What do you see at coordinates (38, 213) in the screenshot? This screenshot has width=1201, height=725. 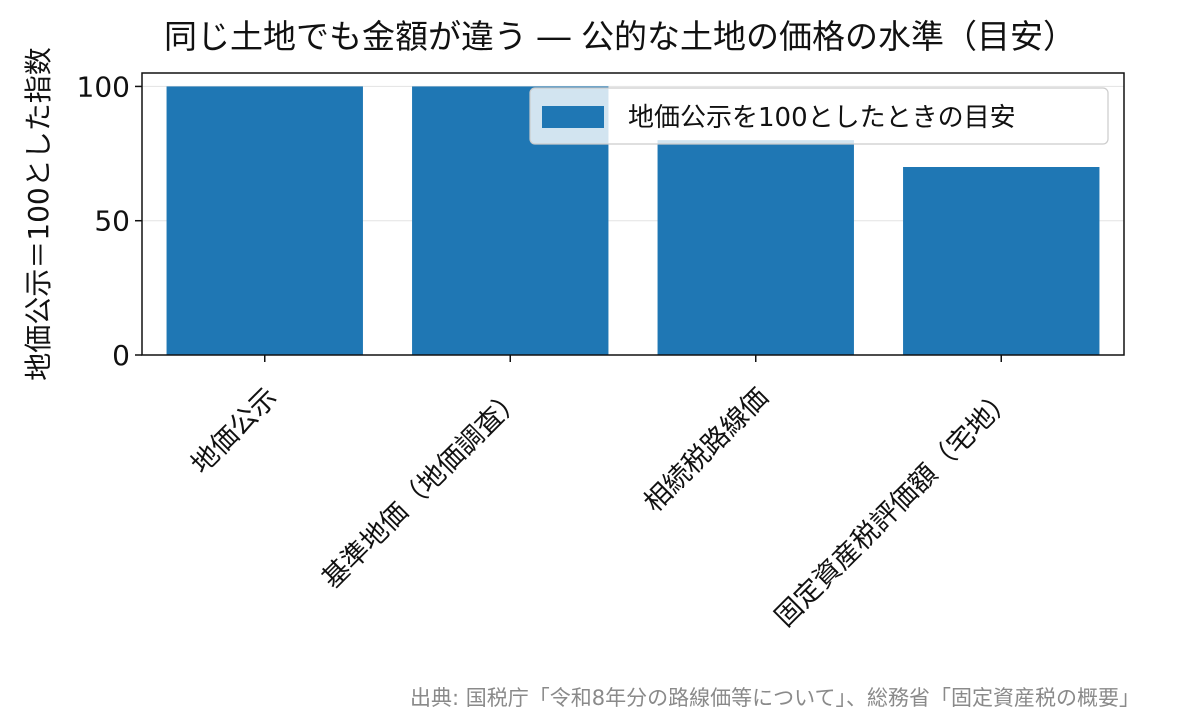 I see `y-axis-label: 地価公示＝100とした指数` at bounding box center [38, 213].